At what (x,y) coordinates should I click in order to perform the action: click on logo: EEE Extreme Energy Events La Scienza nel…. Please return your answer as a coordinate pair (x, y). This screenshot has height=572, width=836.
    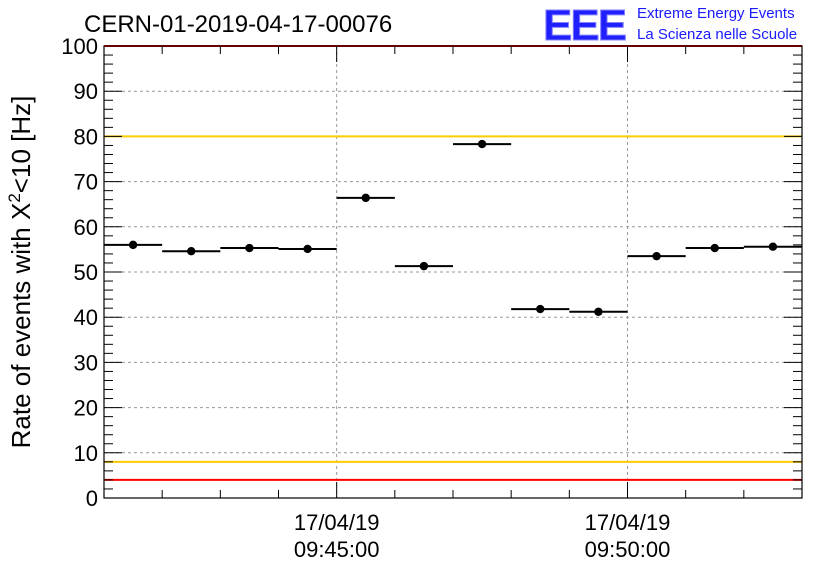
    Looking at the image, I should click on (670, 26).